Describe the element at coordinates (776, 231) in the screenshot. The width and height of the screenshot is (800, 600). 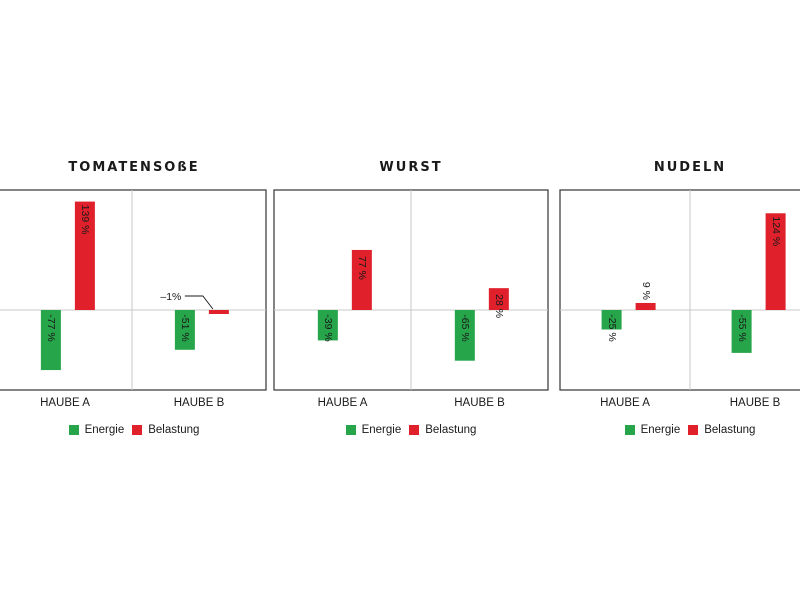
I see `data-label: 124 %` at that location.